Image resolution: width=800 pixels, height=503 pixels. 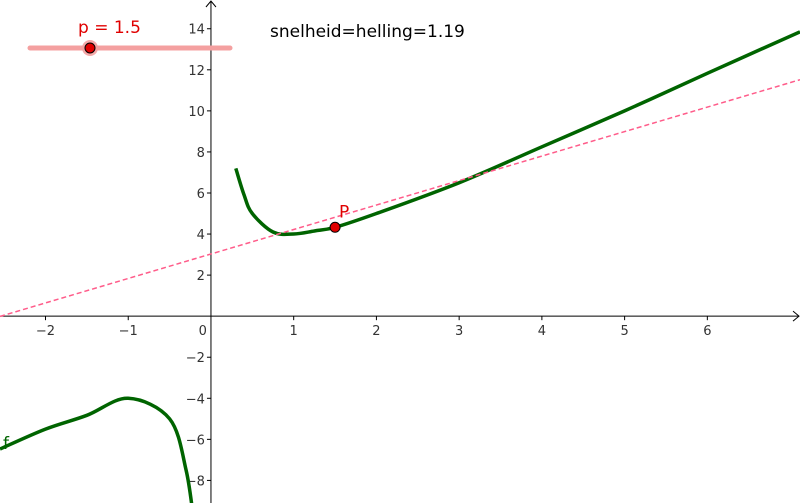 What do you see at coordinates (196, 30) in the screenshot?
I see `y-tick-label: 14` at bounding box center [196, 30].